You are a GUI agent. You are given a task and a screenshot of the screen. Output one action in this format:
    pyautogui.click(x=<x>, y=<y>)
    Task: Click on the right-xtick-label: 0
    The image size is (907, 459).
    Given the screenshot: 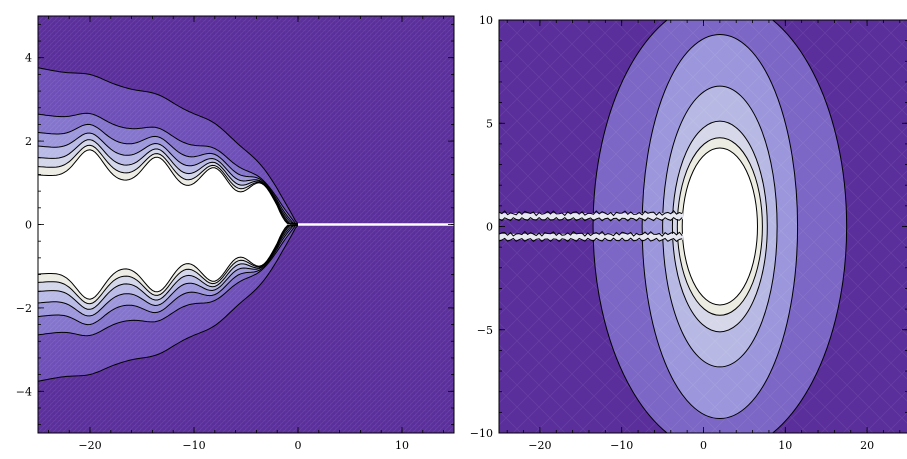 What is the action you would take?
    pyautogui.click(x=703, y=445)
    